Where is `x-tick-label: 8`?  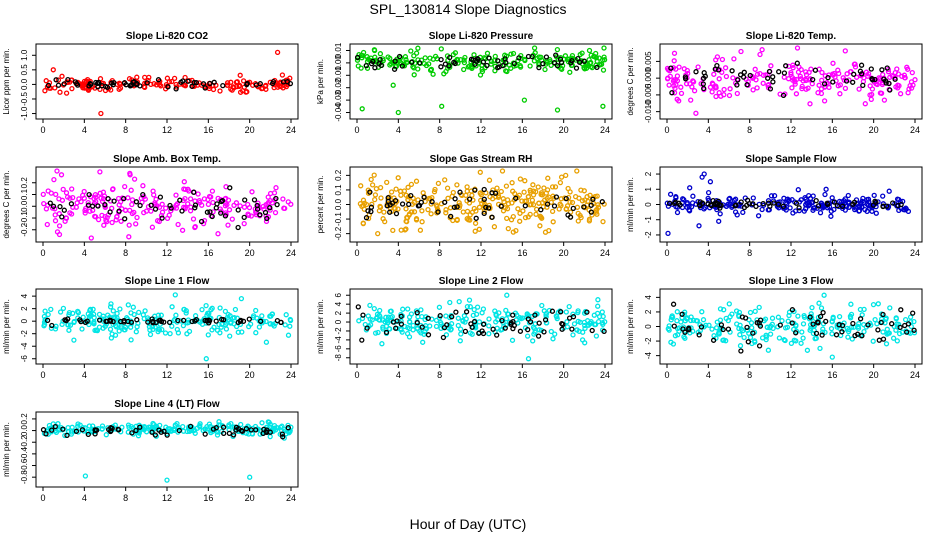
x-tick-label: 8 is located at coordinates (439, 130).